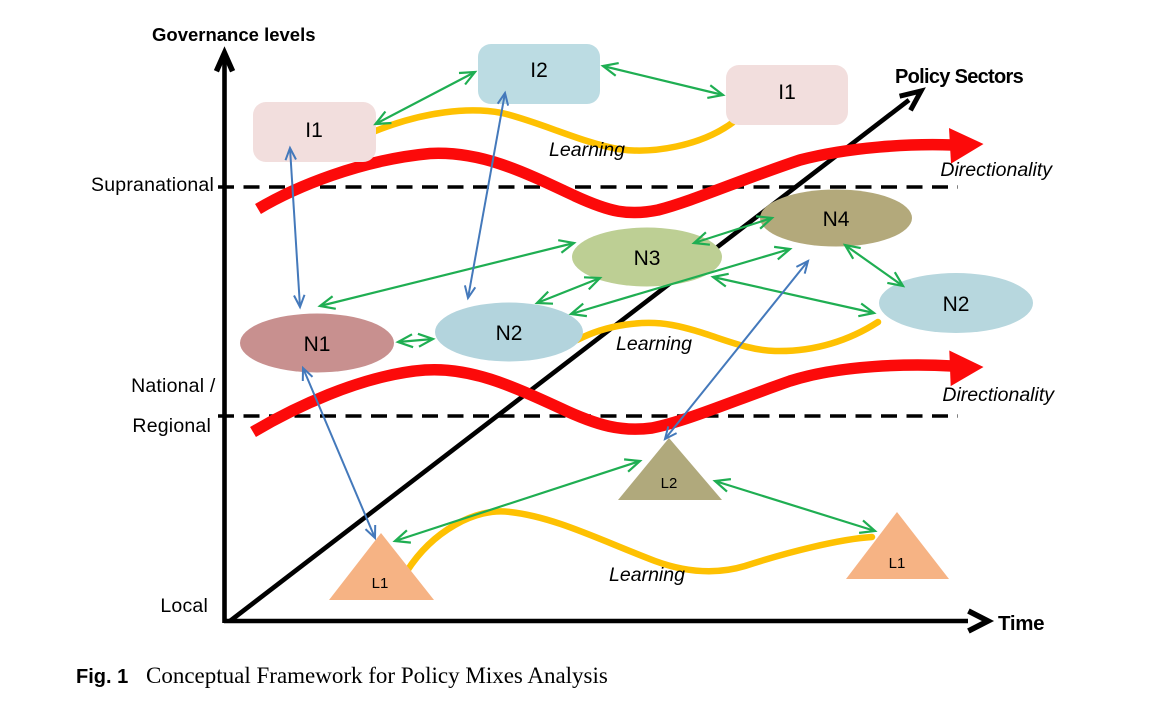 The height and width of the screenshot is (711, 1157). I want to click on svg-text: Local, so click(184, 606).